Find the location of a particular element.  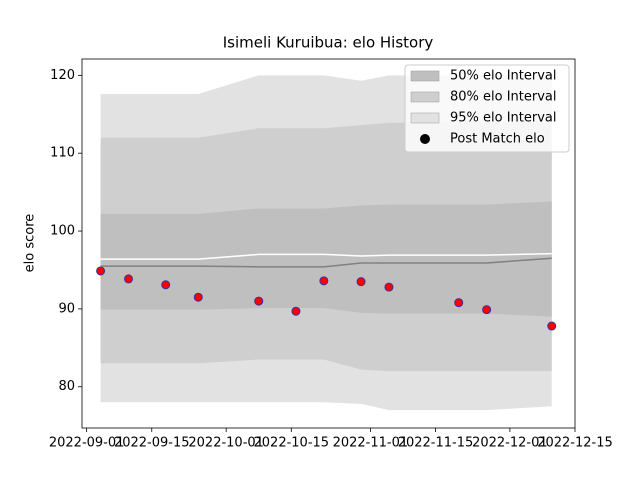

x-tick-label: 2022-10-15 is located at coordinates (292, 443).